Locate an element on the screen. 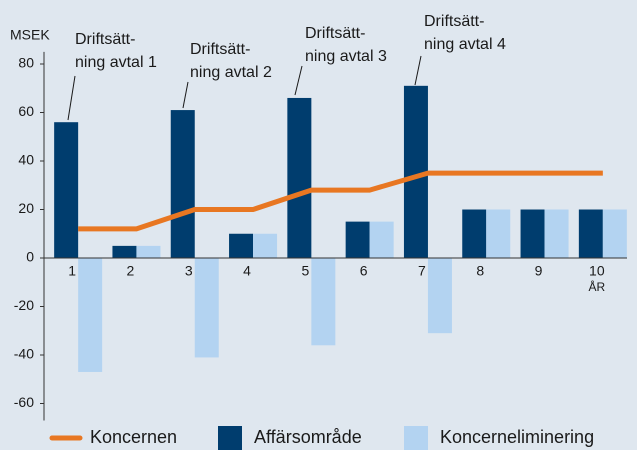 This screenshot has height=450, width=637. y-tick-label: 20 is located at coordinates (26, 208).